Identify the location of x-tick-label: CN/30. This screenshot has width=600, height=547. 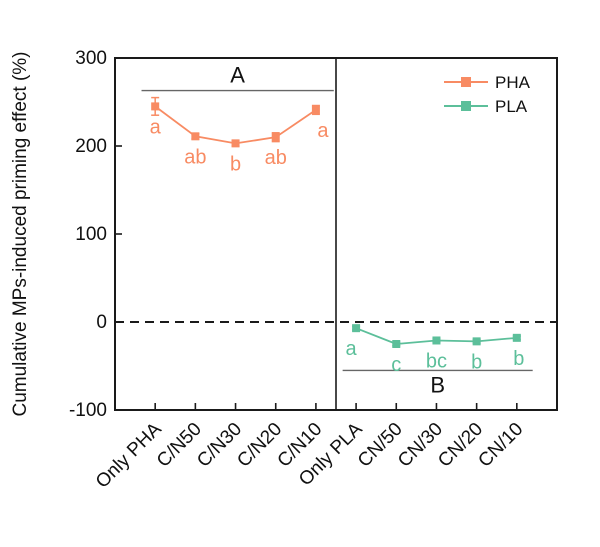
(420, 445).